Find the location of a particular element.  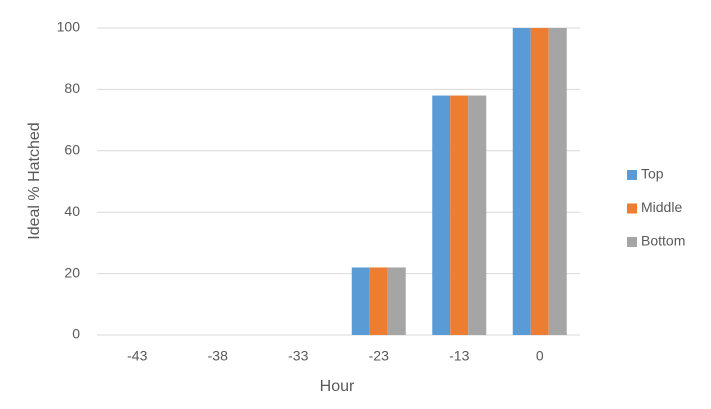

x-tick-label: -23 is located at coordinates (379, 356).